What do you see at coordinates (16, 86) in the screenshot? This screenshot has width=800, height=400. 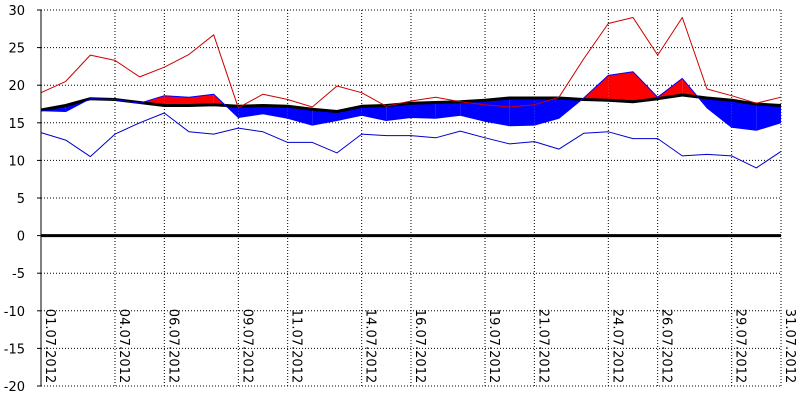 I see `y-tick-label: 20` at bounding box center [16, 86].